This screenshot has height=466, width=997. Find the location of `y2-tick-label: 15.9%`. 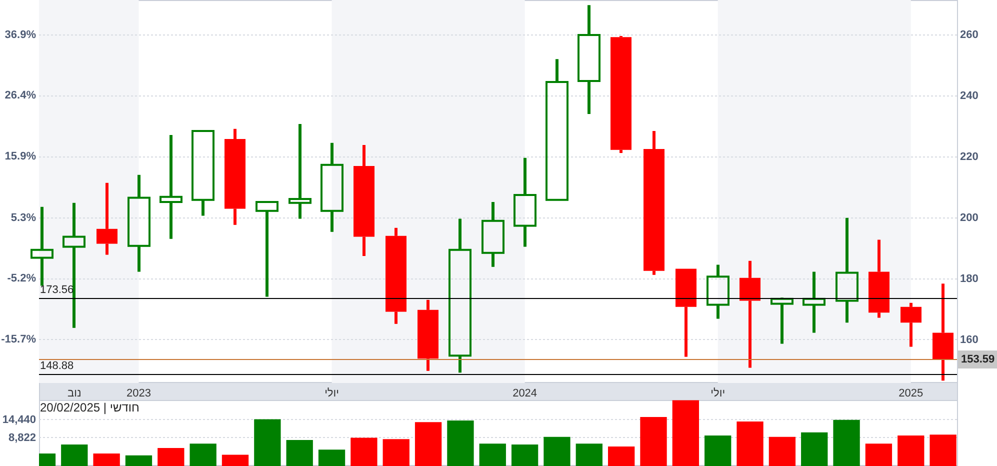

y2-tick-label: 15.9% is located at coordinates (20, 156).